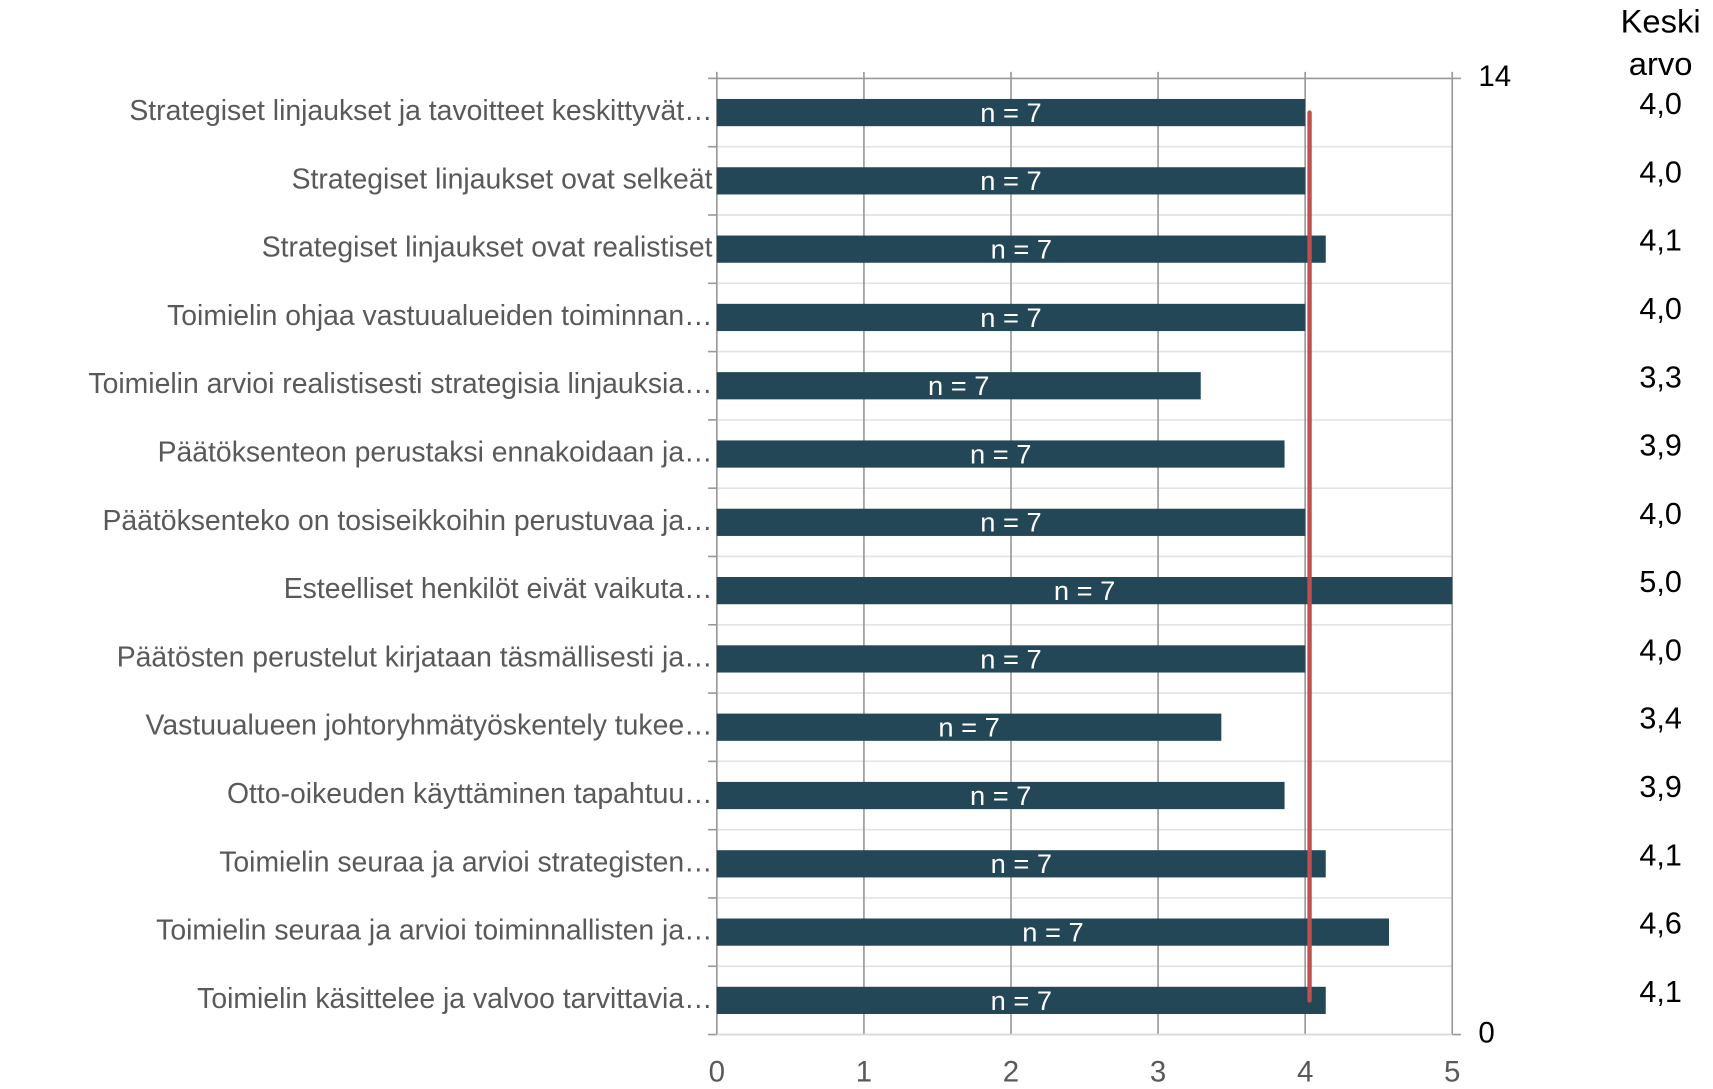 The image size is (1713, 1089). I want to click on x-tick-label: 0, so click(717, 1072).